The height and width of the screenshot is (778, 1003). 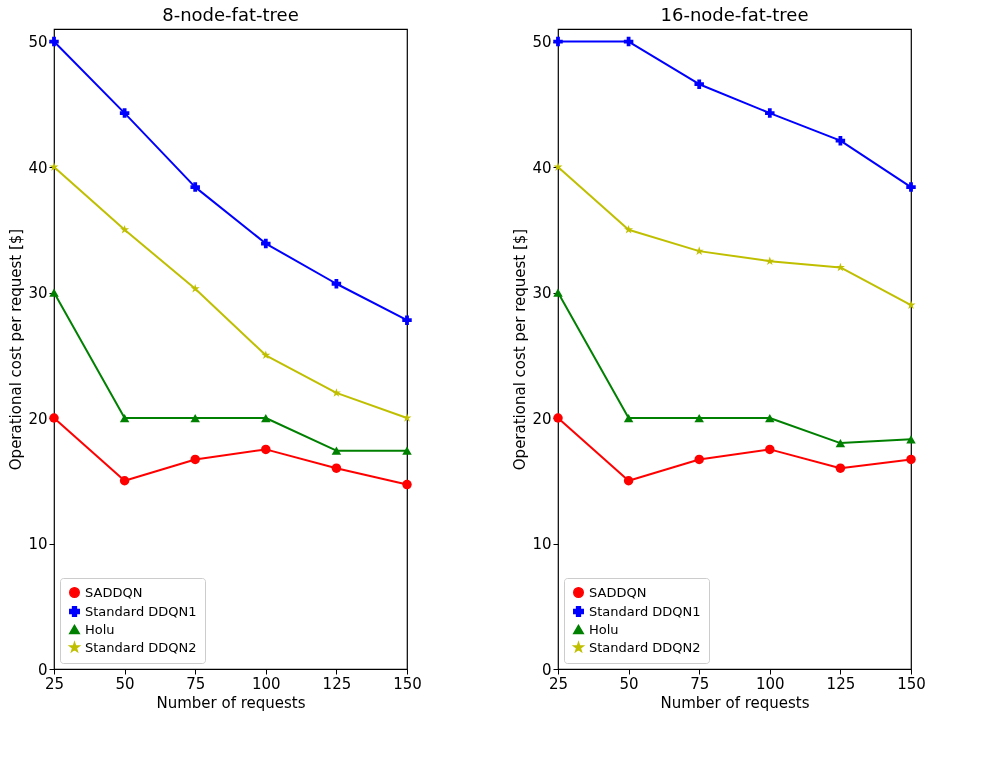 What do you see at coordinates (230, 14) in the screenshot?
I see `chart-title: 8-node-fat-tree` at bounding box center [230, 14].